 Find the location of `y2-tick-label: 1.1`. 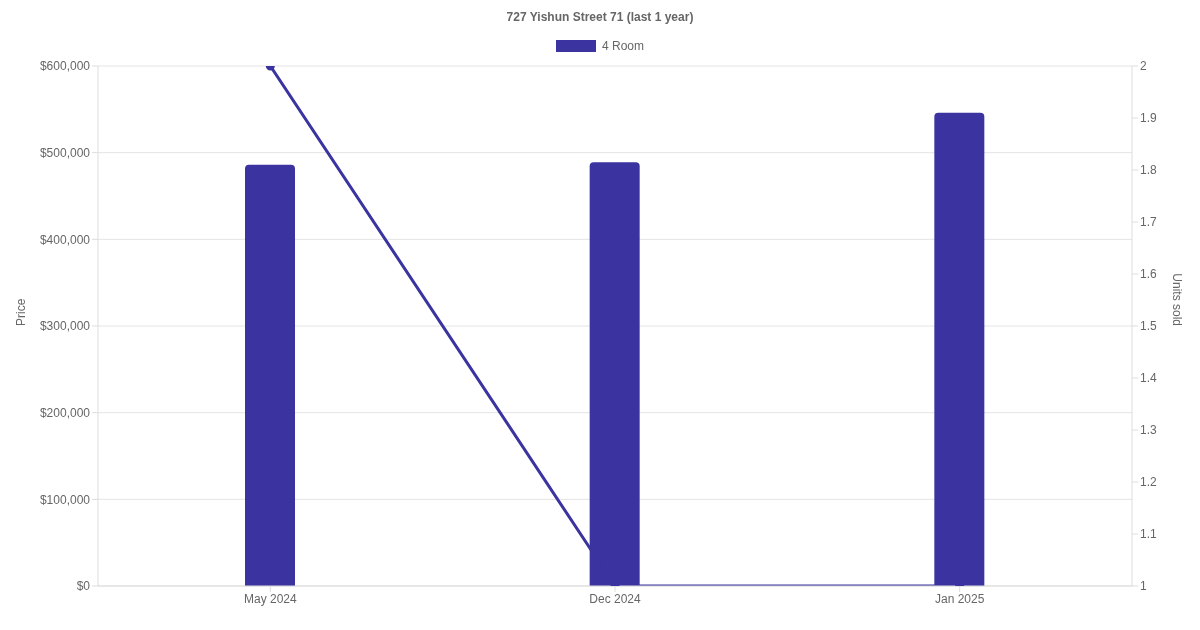

y2-tick-label: 1.1 is located at coordinates (1149, 534).